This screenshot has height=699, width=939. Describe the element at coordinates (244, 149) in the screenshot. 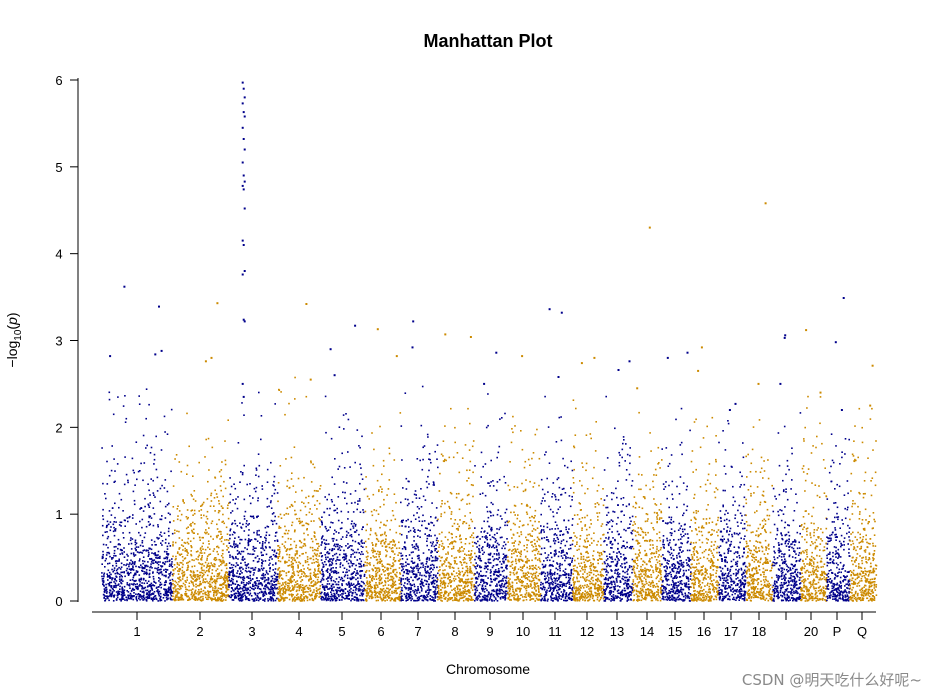

I see `snp-point-peak` at that location.